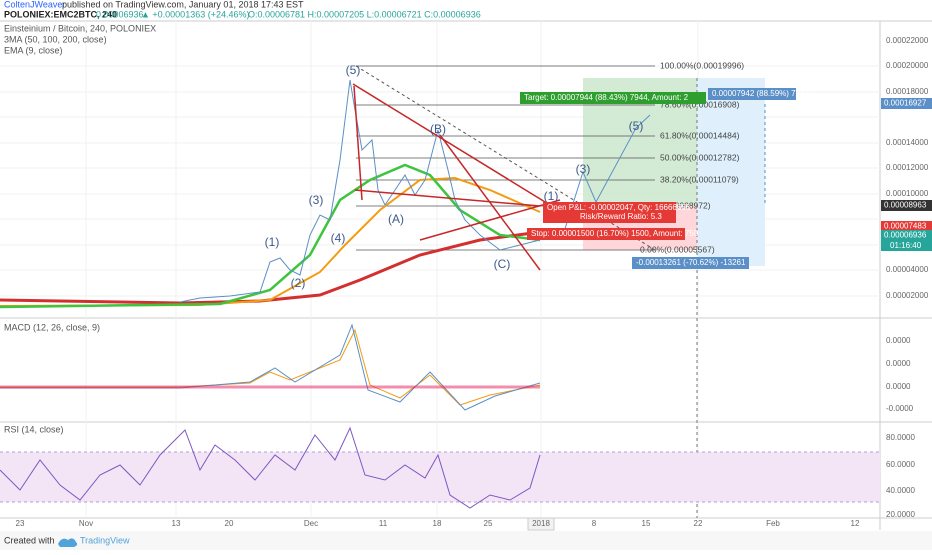 Image resolution: width=932 pixels, height=555 pixels. Describe the element at coordinates (105, 540) in the screenshot. I see `footer-brand: TradingView` at that location.